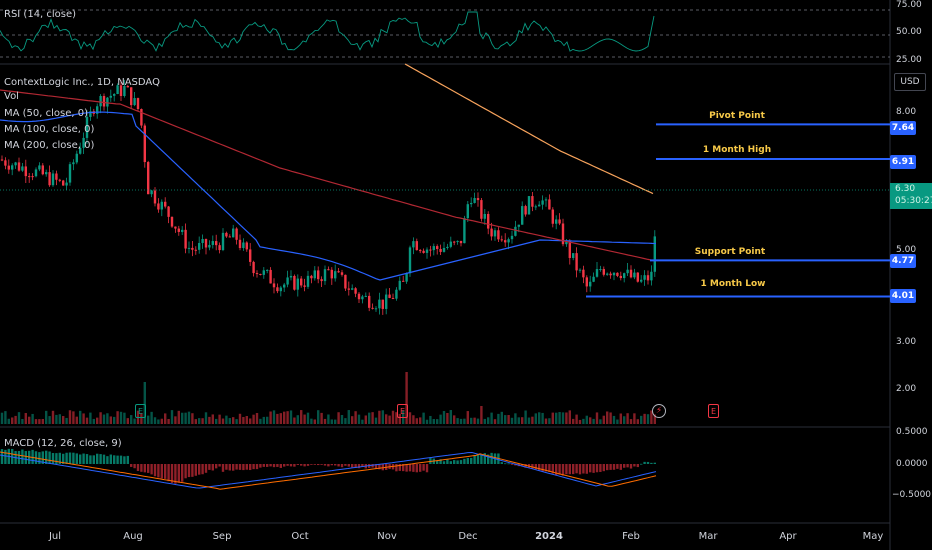 Image resolution: width=932 pixels, height=550 pixels. Describe the element at coordinates (82, 82) in the screenshot. I see `symbol-title: ContextLogic Inc., 1D, NASDAQ` at that location.